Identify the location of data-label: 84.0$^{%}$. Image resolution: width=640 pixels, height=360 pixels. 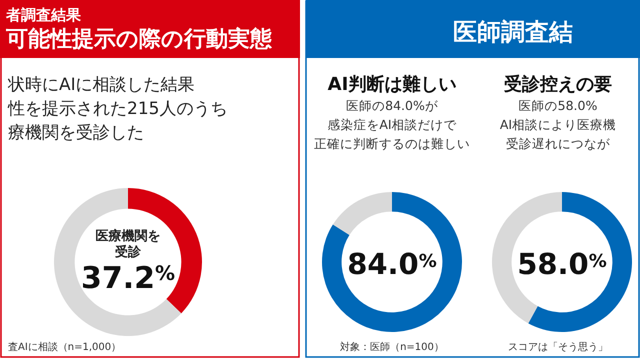
(392, 264).